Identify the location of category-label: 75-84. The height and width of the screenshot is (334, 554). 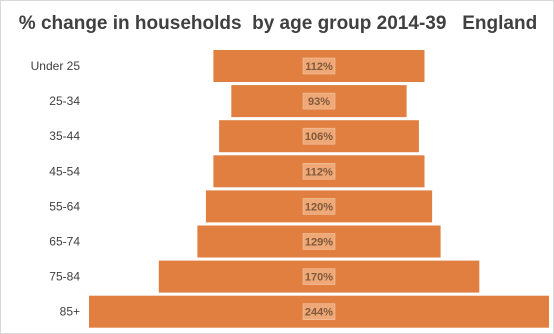
(64, 277).